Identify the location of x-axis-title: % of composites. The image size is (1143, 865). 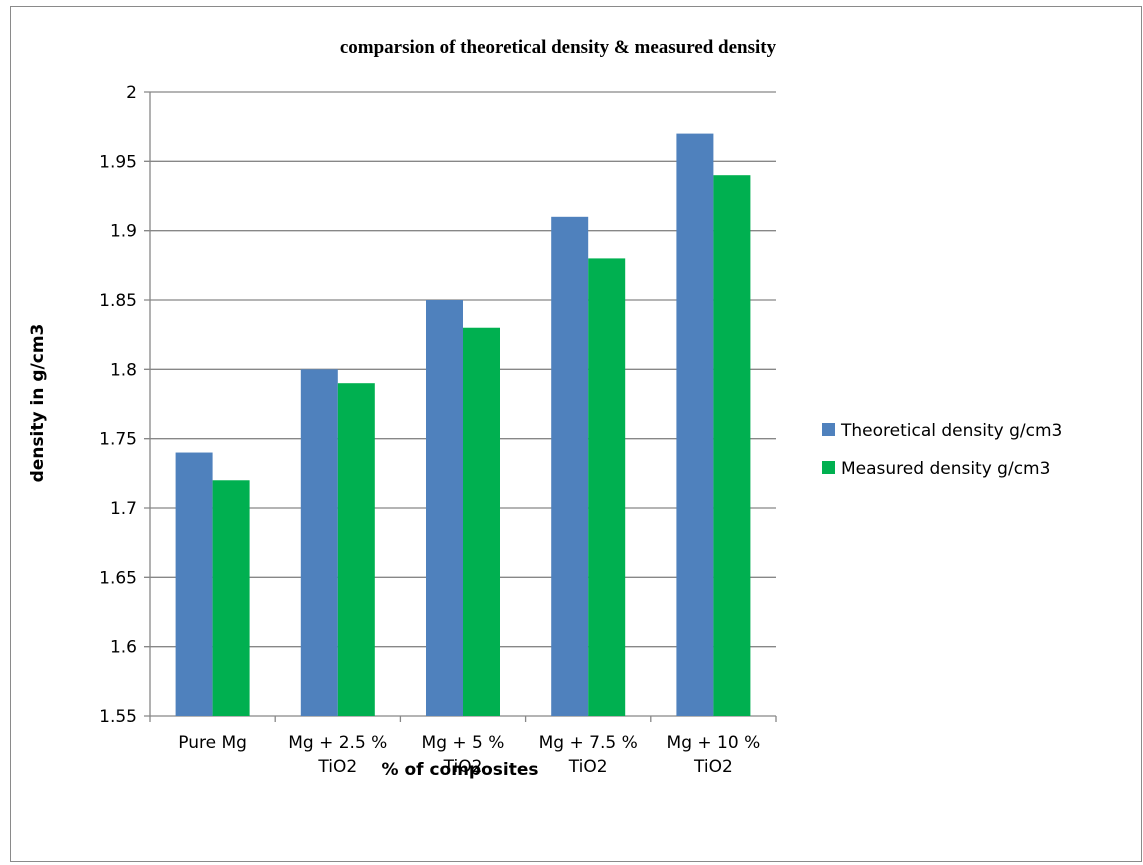
(460, 770).